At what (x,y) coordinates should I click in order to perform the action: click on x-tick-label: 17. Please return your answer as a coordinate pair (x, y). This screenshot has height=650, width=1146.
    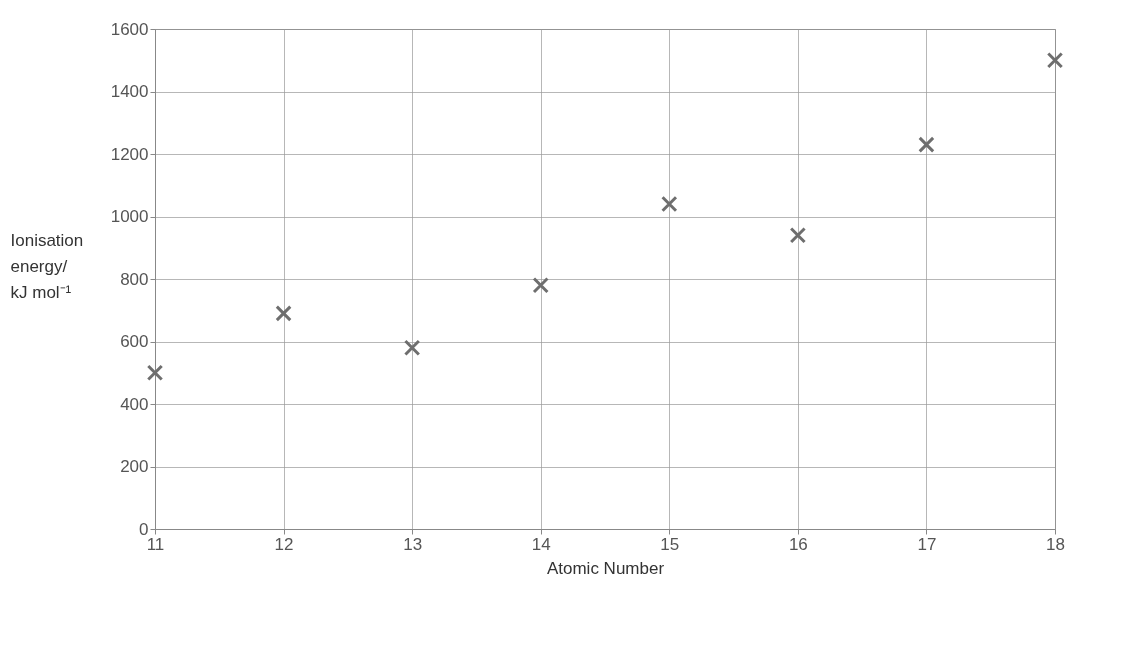
    Looking at the image, I should click on (927, 544).